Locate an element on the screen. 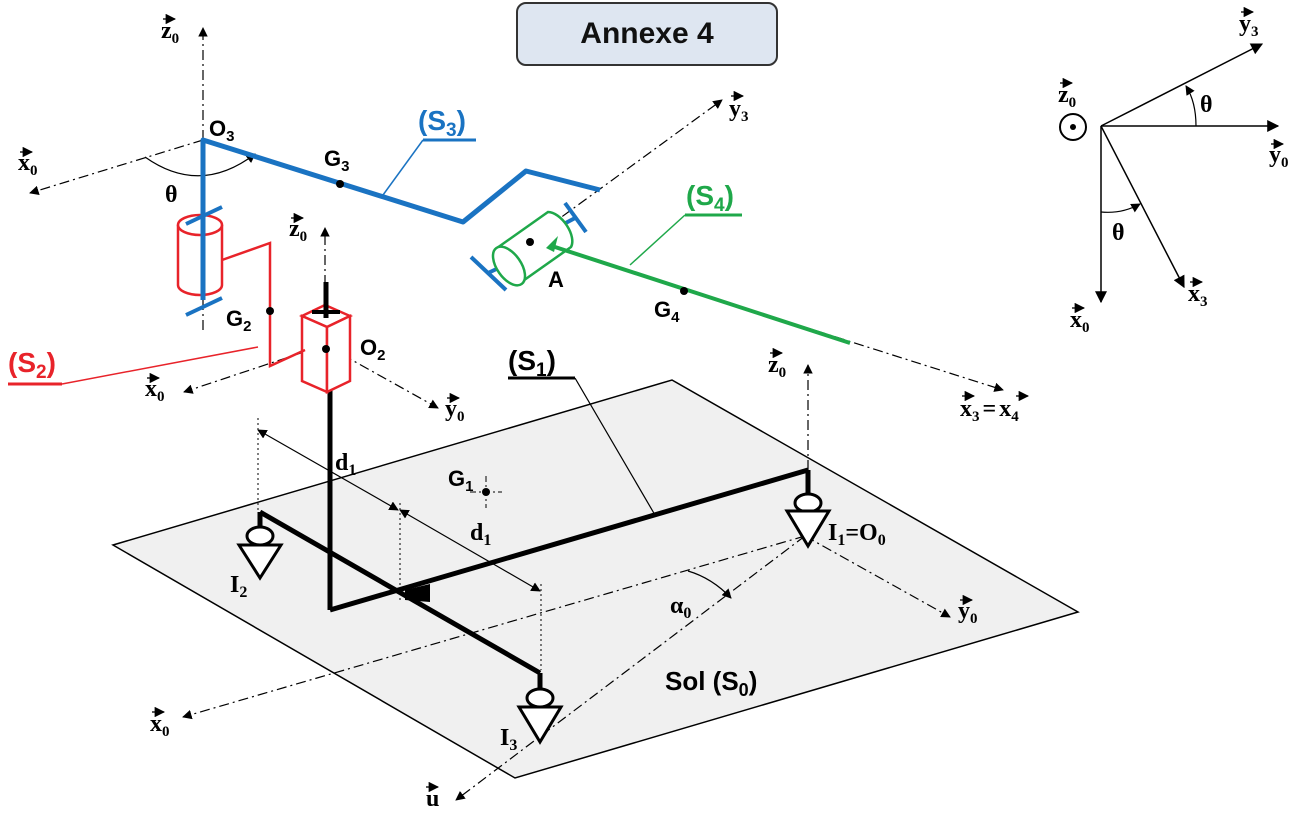 Image resolution: width=1313 pixels, height=814 pixels. vec-y0-ground: y0 is located at coordinates (968, 610).